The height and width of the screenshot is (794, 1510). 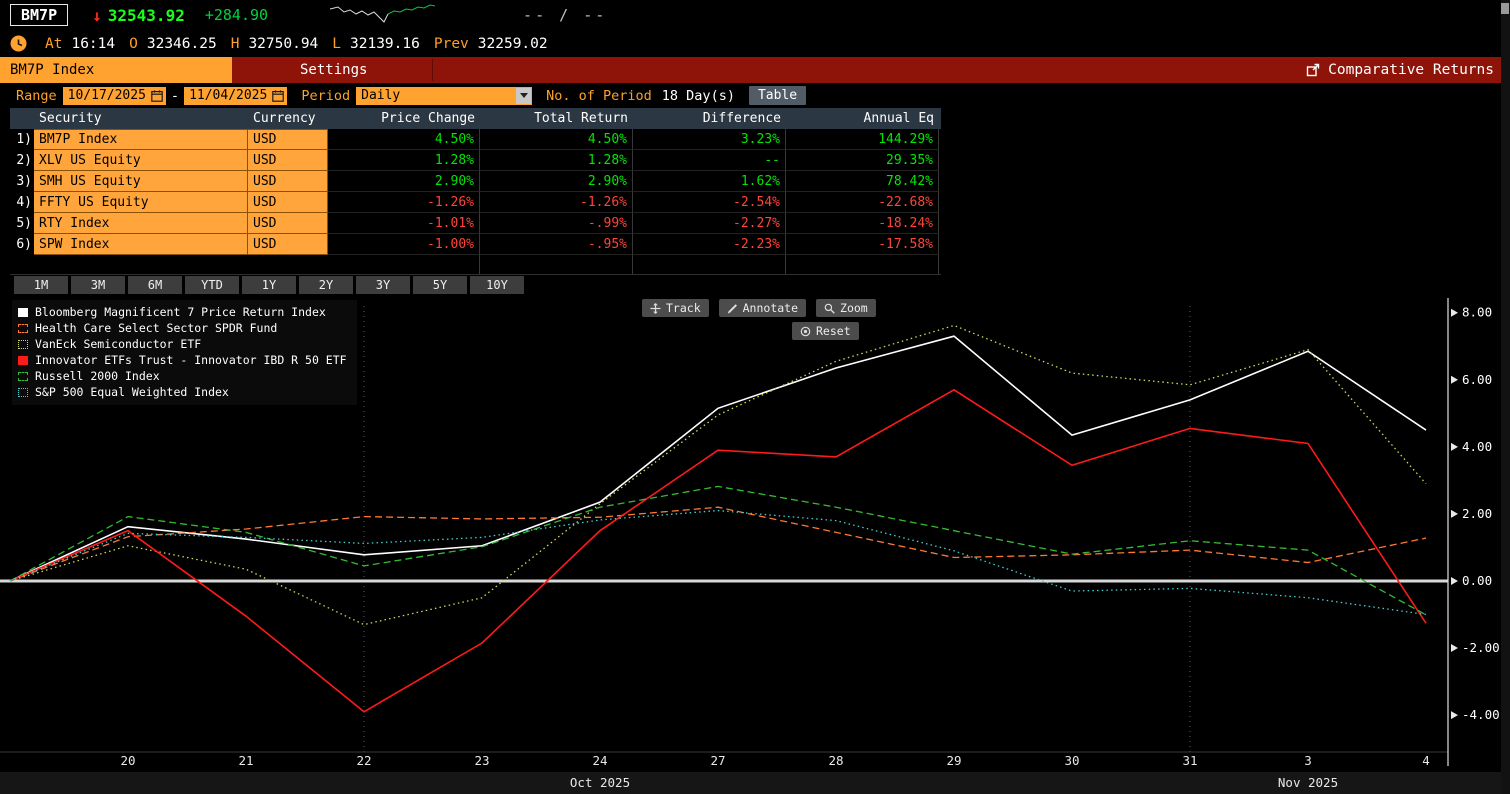 What do you see at coordinates (755, 284) in the screenshot?
I see `period-quick-buttons: 1M 3M 6M YTD 1Y 2Y 3Y 5Y 10Y` at bounding box center [755, 284].